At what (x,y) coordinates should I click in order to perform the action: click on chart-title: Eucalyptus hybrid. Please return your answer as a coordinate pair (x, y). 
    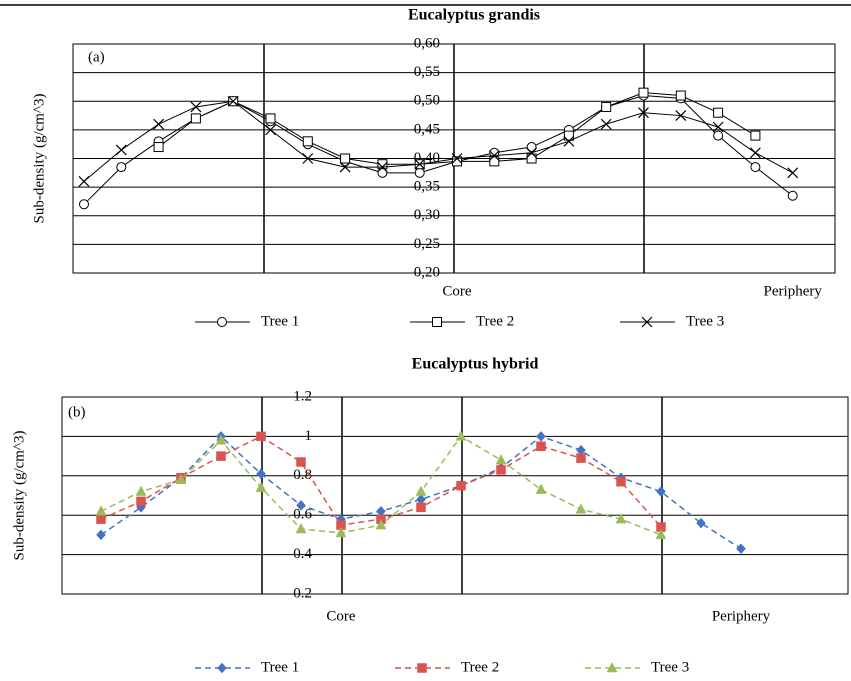
    Looking at the image, I should click on (475, 364).